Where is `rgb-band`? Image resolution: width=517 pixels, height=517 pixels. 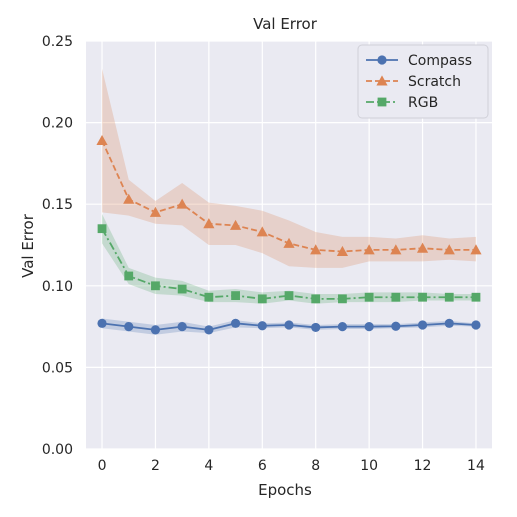
rgb-band is located at coordinates (289, 258).